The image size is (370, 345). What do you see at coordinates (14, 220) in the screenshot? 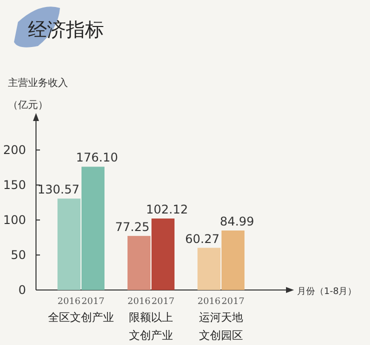
I see `y-tick-label: 100` at bounding box center [14, 220].